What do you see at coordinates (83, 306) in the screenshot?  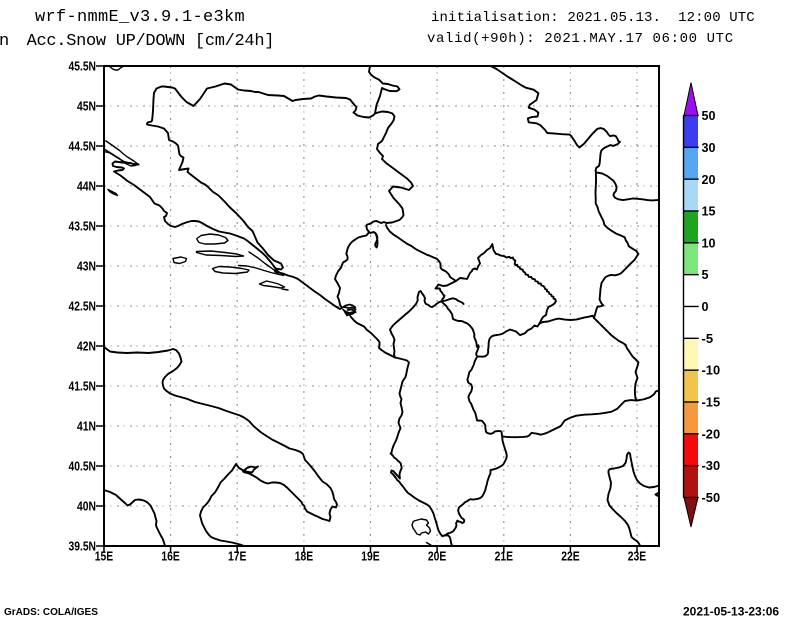 I see `svg-text: 42.5N` at bounding box center [83, 306].